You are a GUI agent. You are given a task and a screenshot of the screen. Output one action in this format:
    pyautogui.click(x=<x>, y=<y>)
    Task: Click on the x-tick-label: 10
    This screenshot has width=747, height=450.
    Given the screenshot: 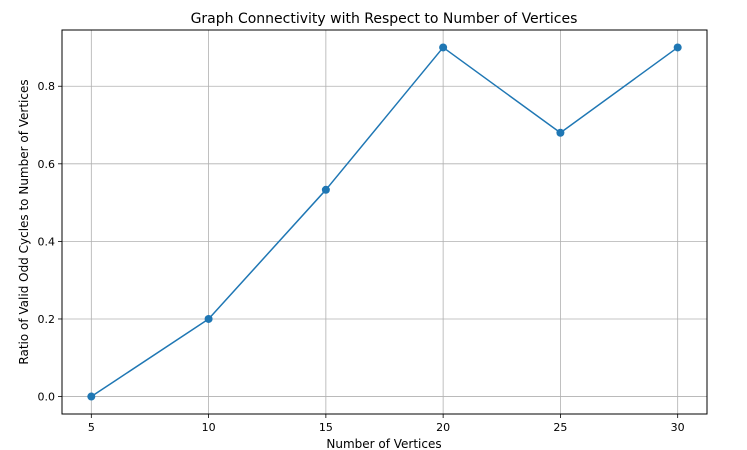 What is the action you would take?
    pyautogui.click(x=209, y=427)
    